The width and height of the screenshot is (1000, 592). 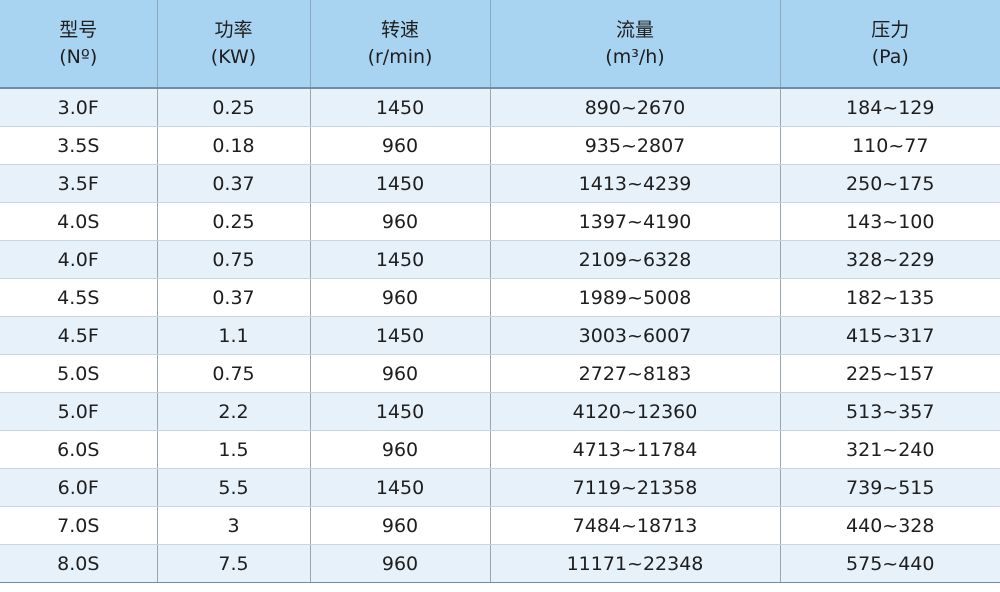 I want to click on header-unit: (KW), so click(x=233, y=56).